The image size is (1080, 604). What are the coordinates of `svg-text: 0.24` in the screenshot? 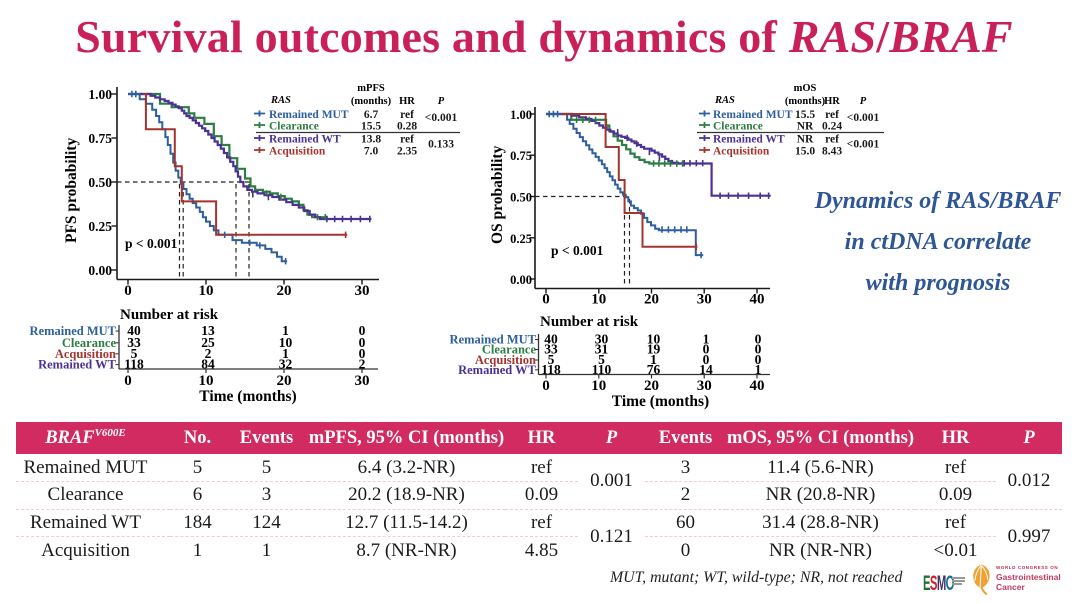 It's located at (832, 127).